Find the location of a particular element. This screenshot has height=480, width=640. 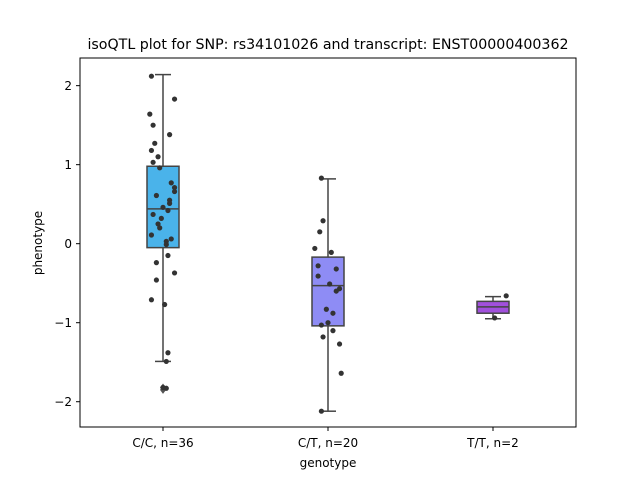

y-tick-label: −2 is located at coordinates (63, 402).